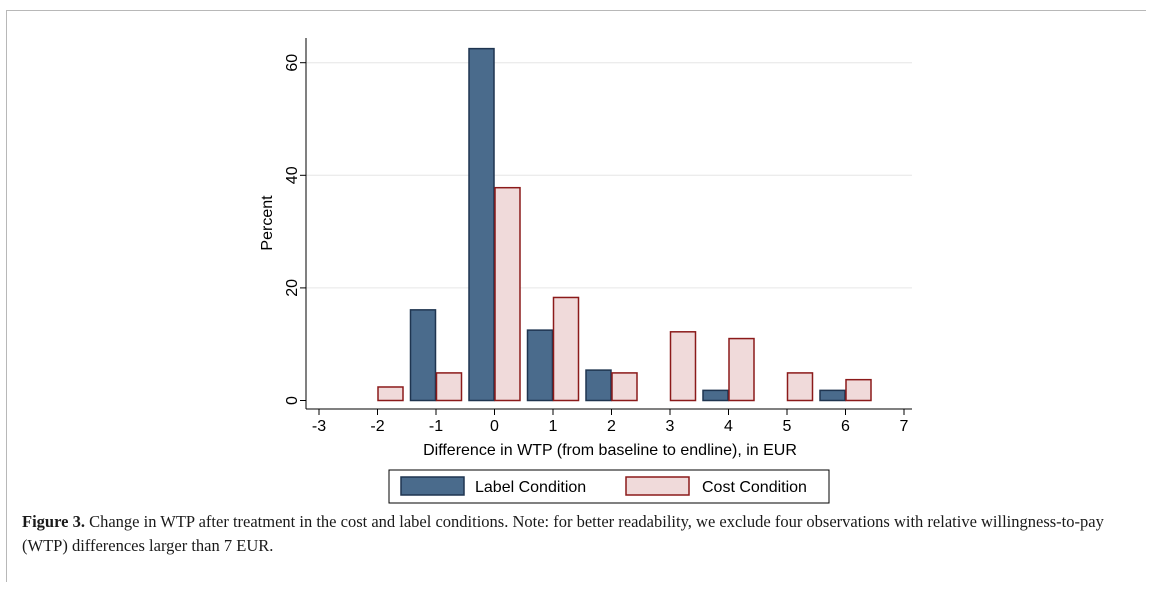 The height and width of the screenshot is (591, 1153). What do you see at coordinates (319, 426) in the screenshot?
I see `x-tick-label: -3` at bounding box center [319, 426].